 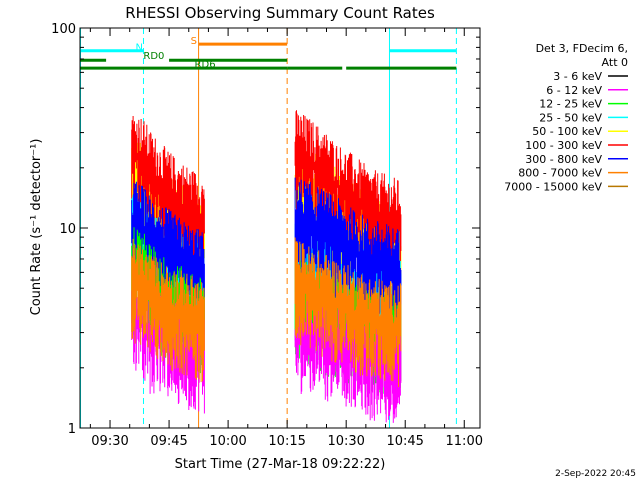 What do you see at coordinates (570, 104) in the screenshot?
I see `legend-entry-label: 12 - 25 keV` at bounding box center [570, 104].